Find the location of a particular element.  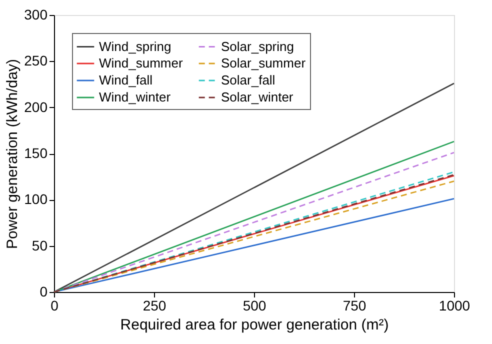

legend-label: Solar_winter is located at coordinates (257, 97).